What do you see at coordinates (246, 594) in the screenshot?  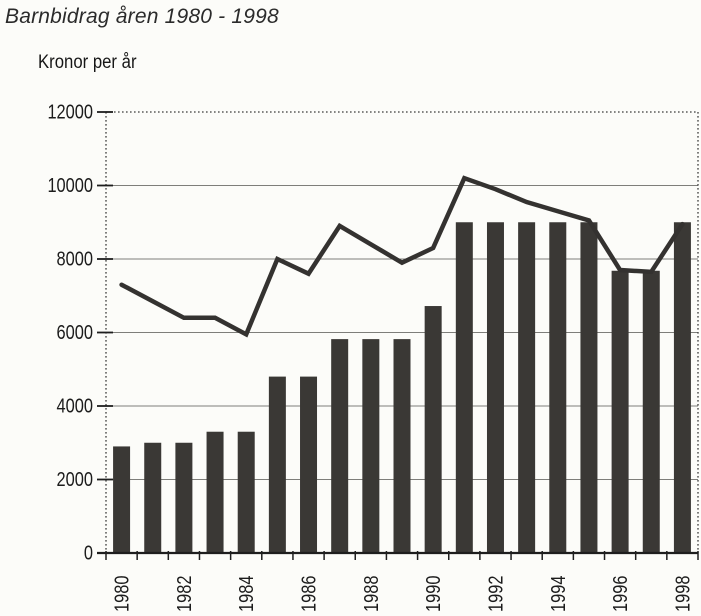 I see `x-tick-label-1984: 1984` at bounding box center [246, 594].